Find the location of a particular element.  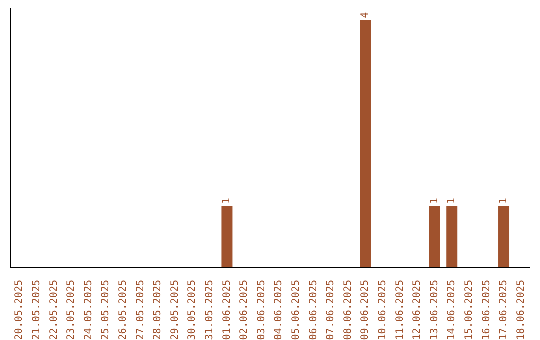

x-tick-label: 11.06.2025 is located at coordinates (400, 310).